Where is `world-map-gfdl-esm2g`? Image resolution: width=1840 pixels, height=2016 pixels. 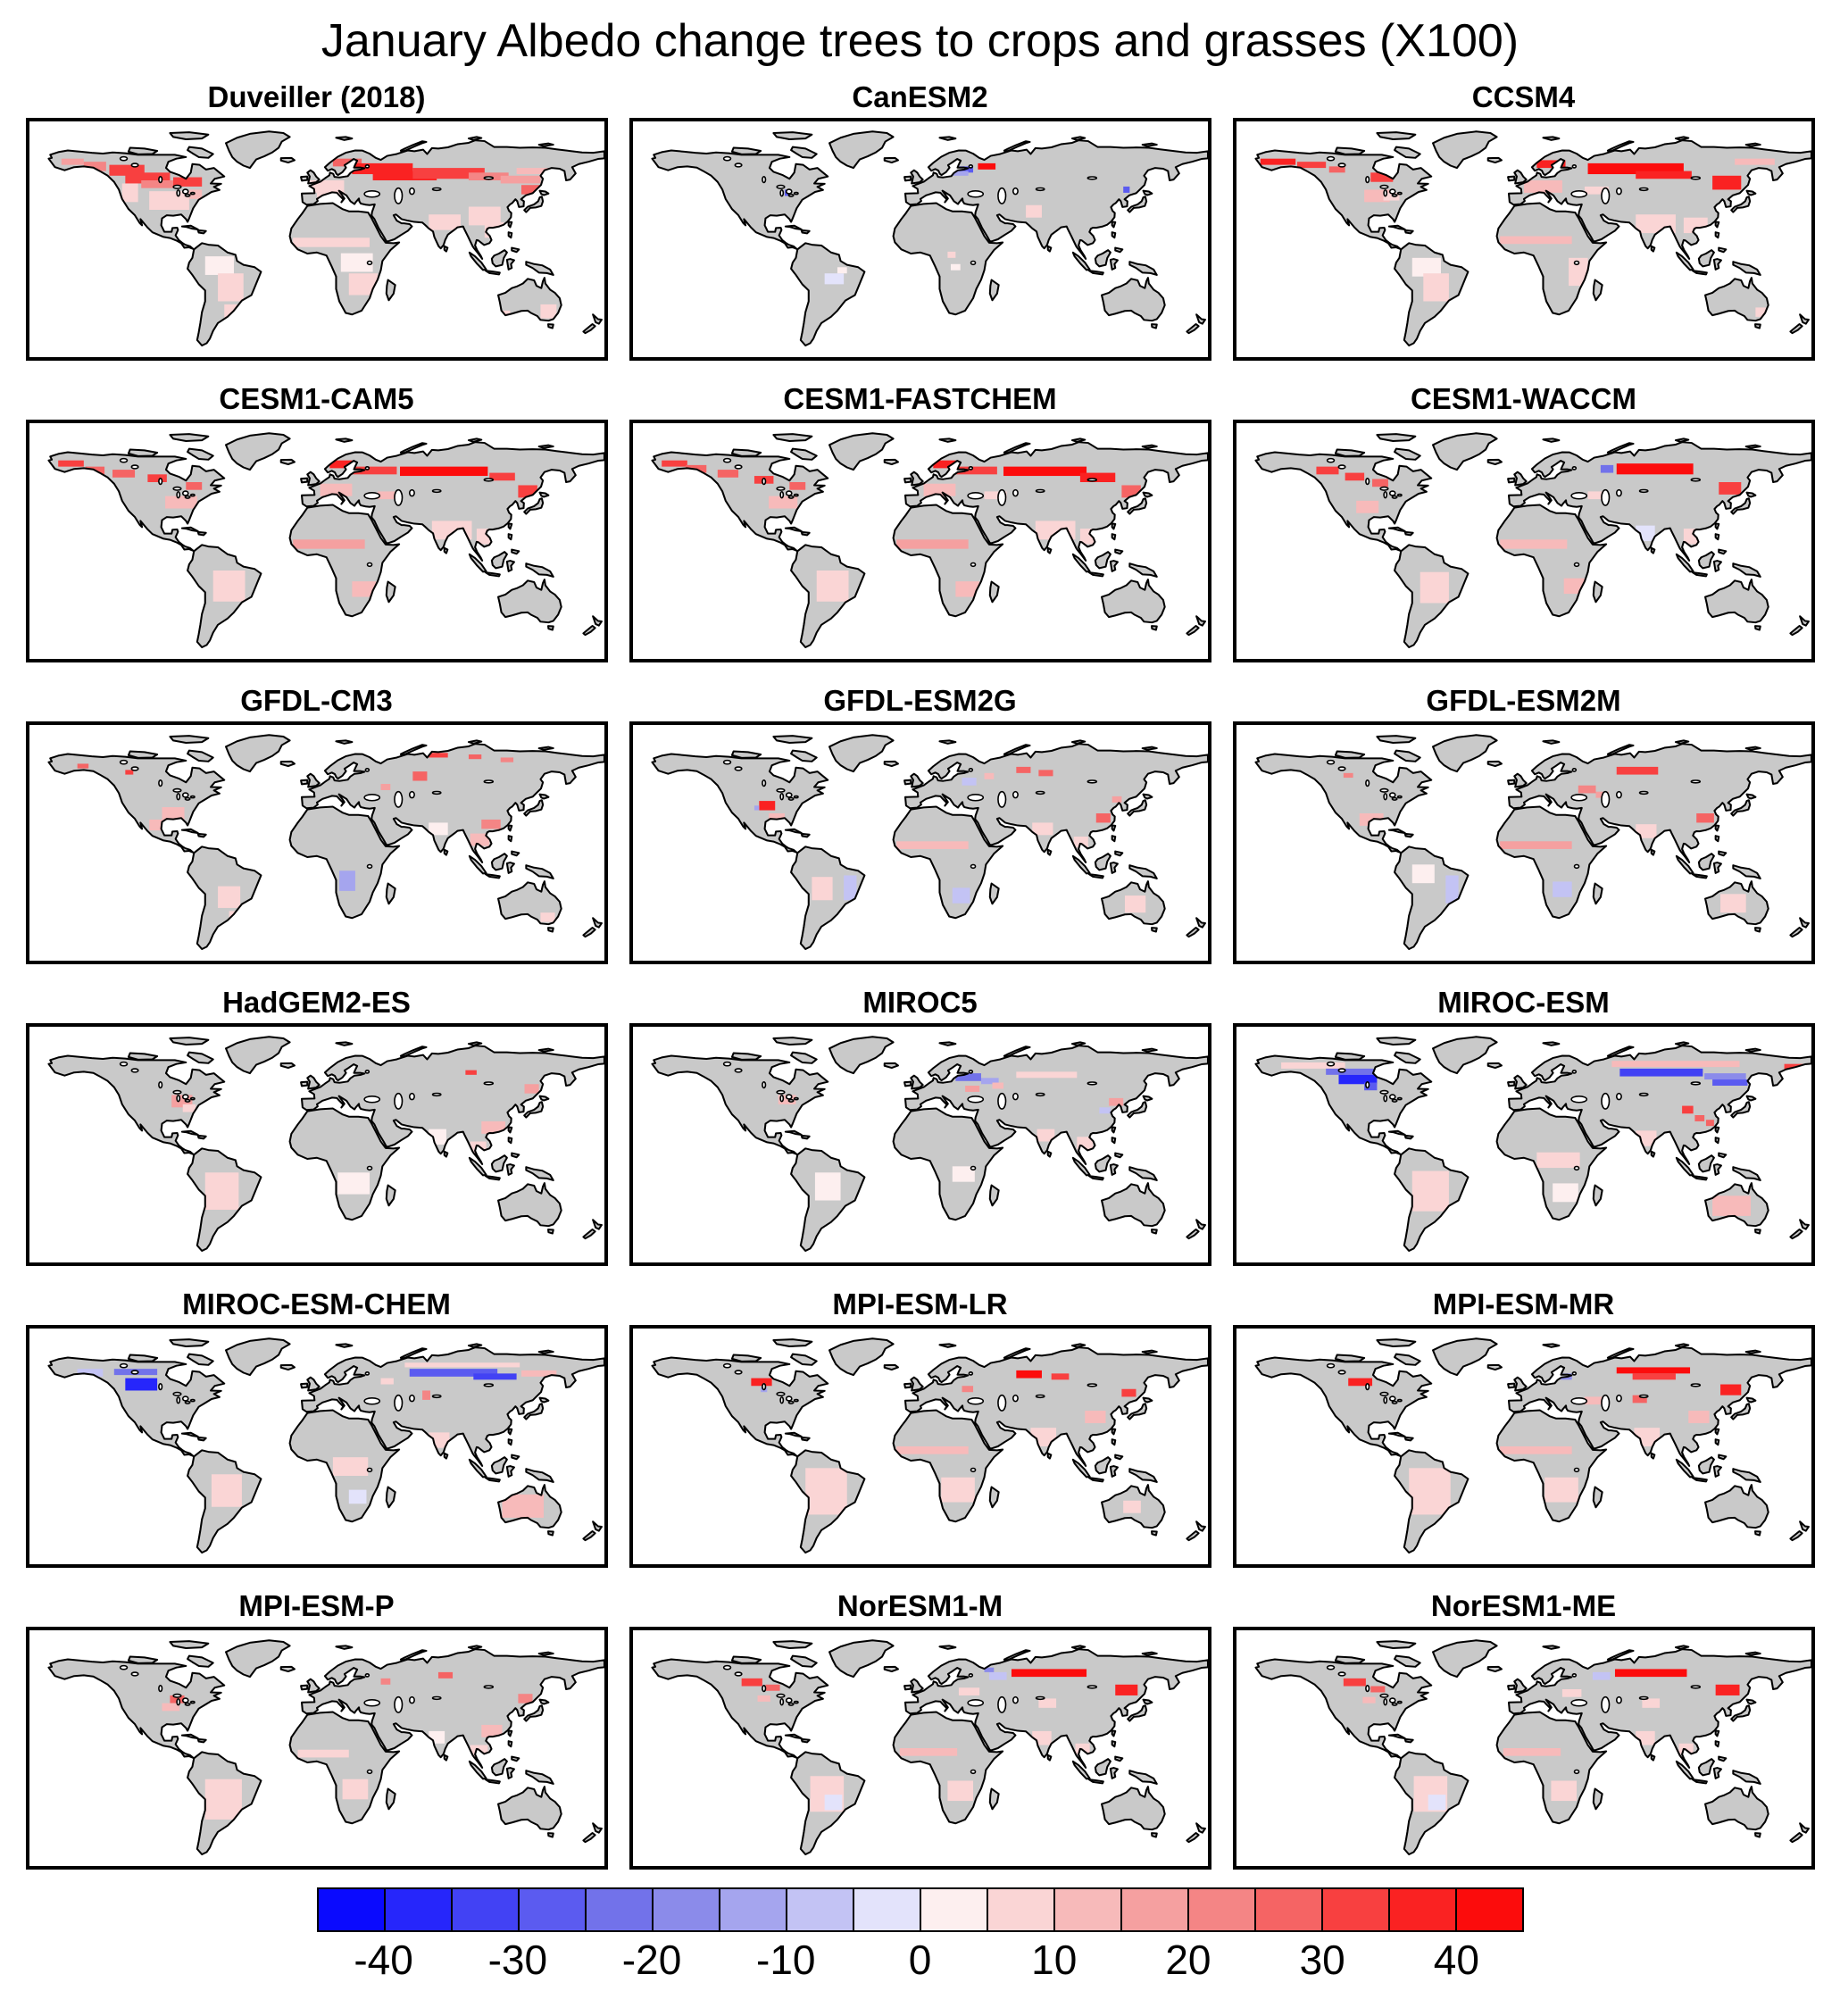 world-map-gfdl-esm2g is located at coordinates (920, 843).